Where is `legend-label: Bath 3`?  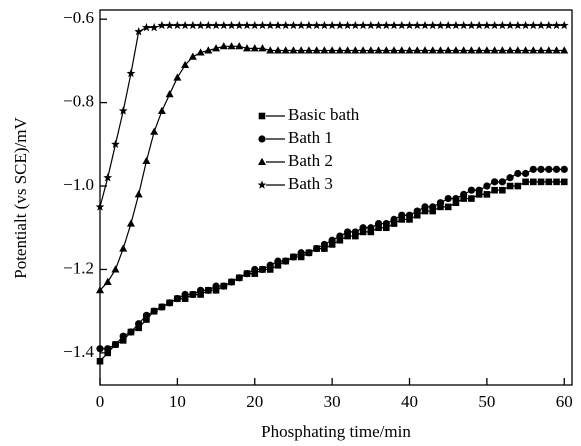 legend-label: Bath 3 is located at coordinates (310, 183).